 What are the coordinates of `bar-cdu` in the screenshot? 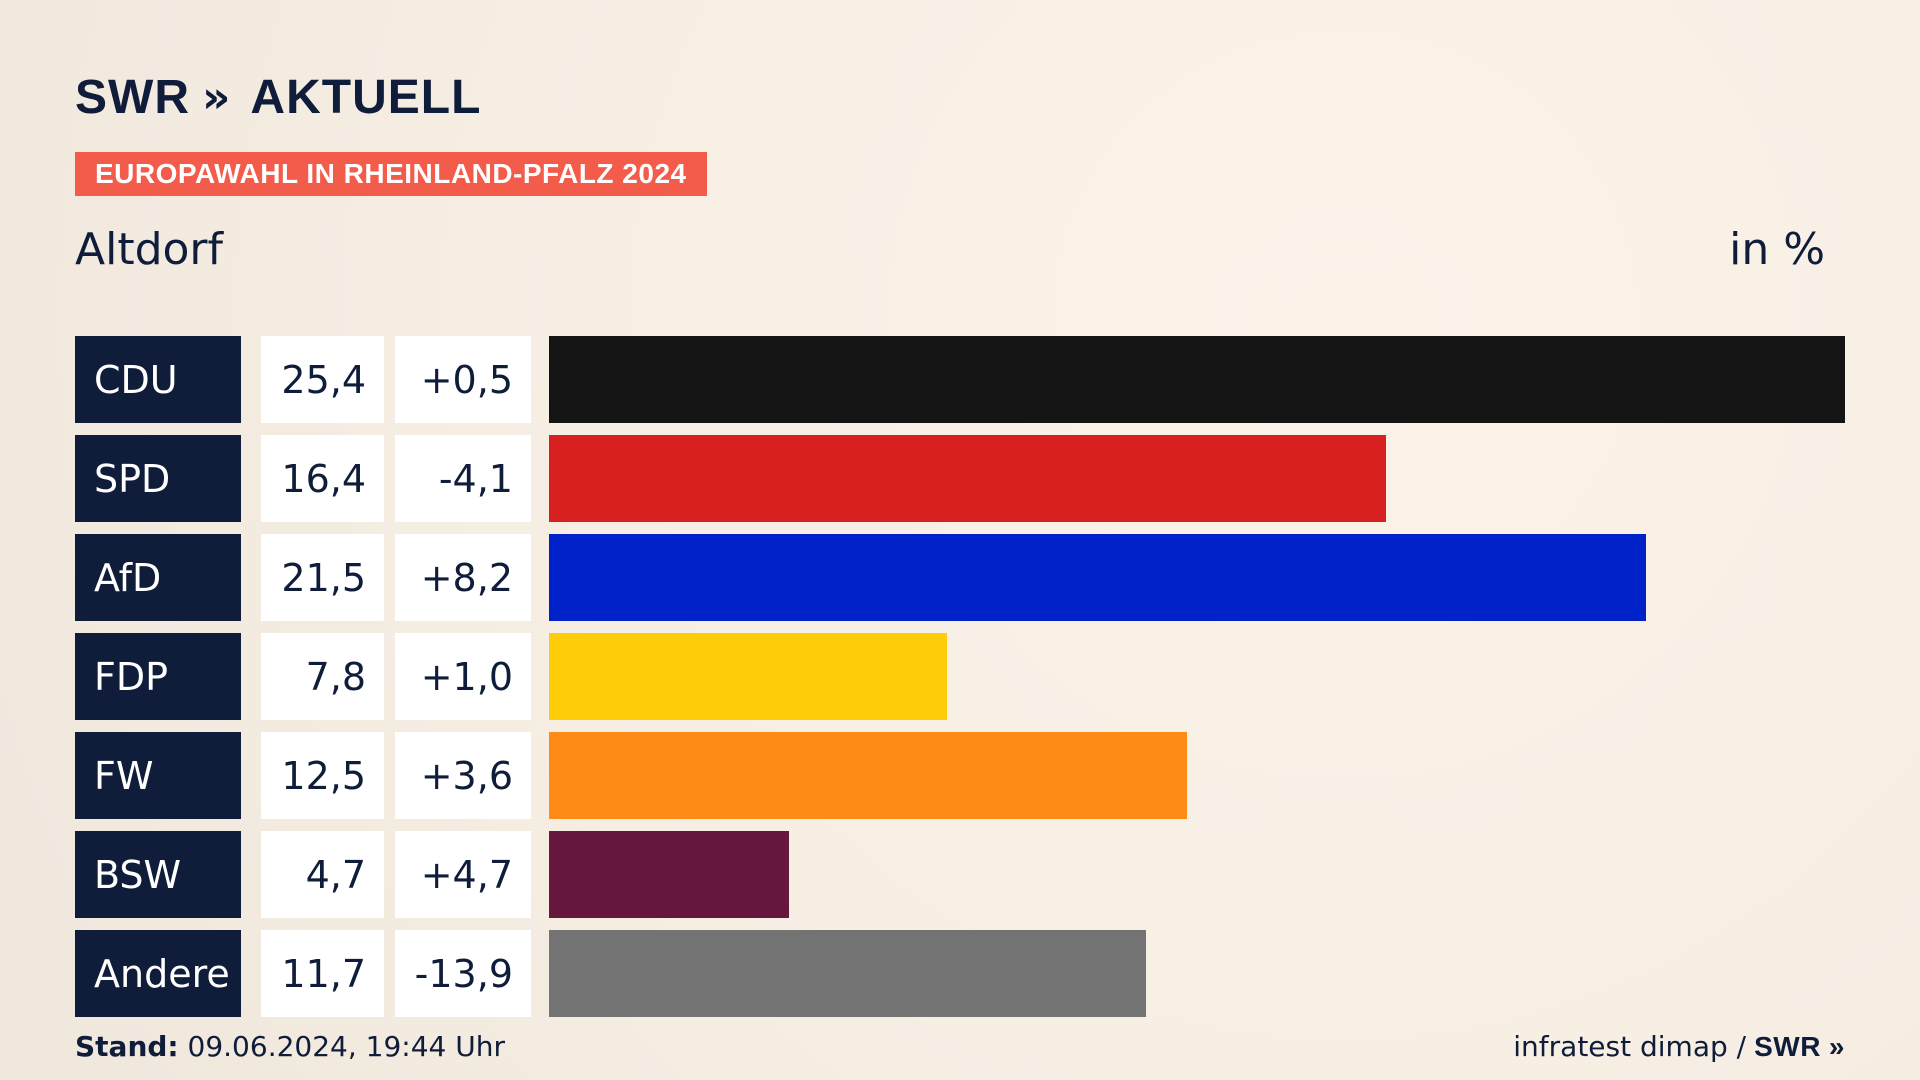 It's located at (1197, 379).